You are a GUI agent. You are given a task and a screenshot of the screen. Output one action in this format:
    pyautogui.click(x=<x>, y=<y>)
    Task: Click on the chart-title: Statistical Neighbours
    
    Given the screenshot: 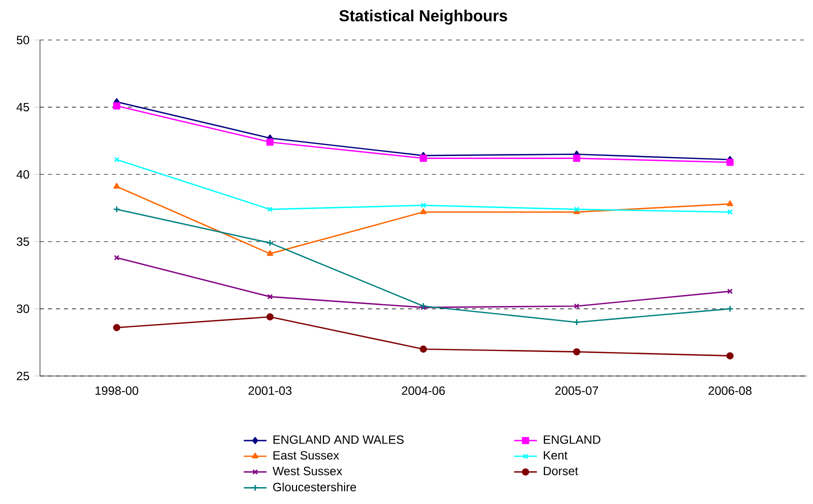 What is the action you would take?
    pyautogui.click(x=423, y=17)
    